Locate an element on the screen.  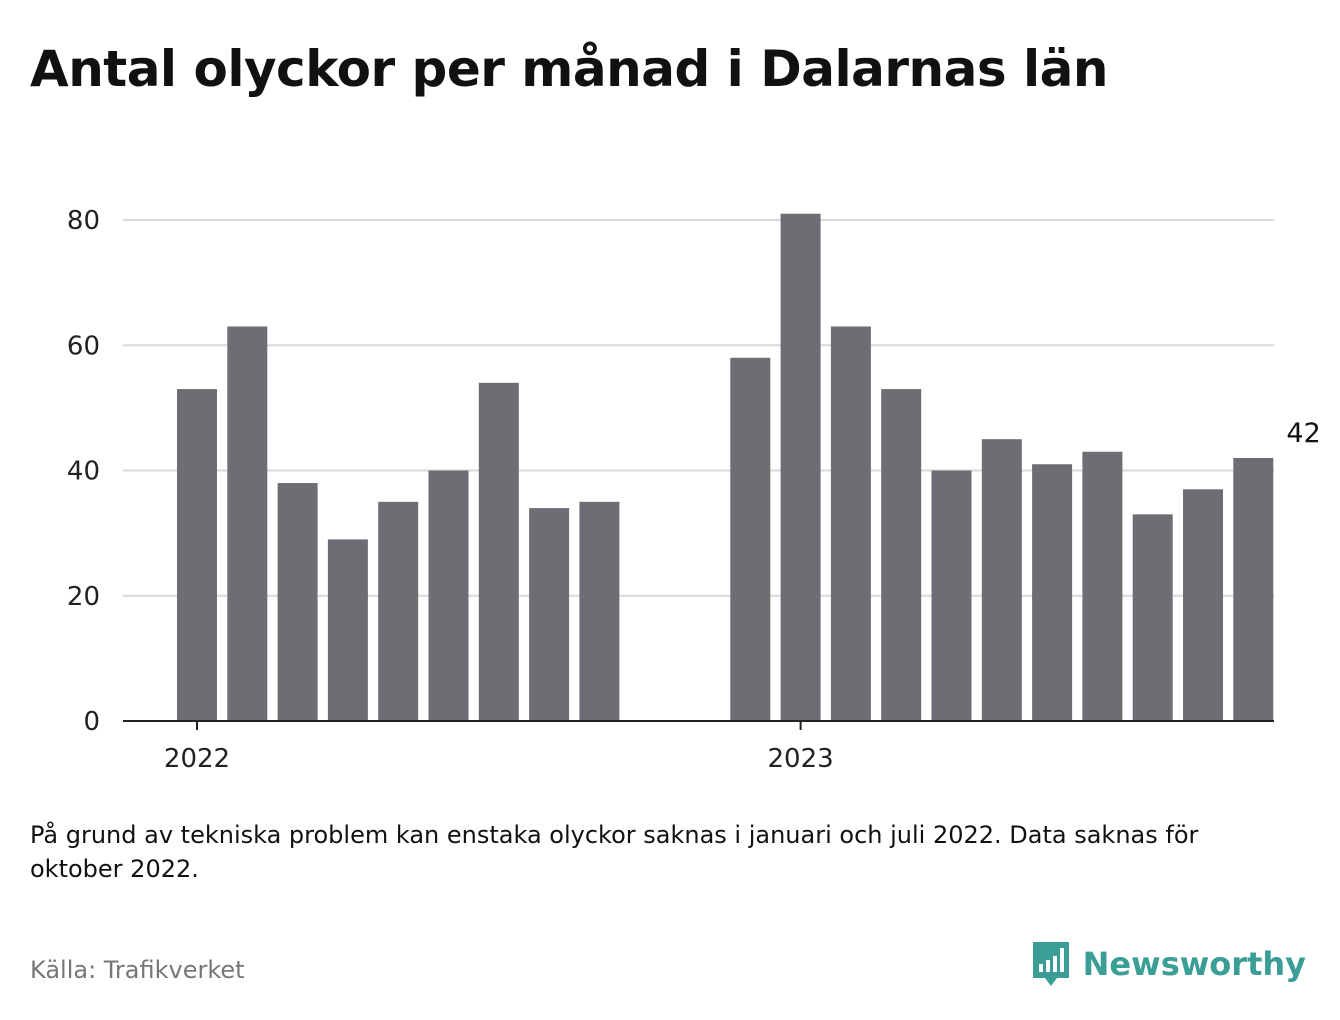
newsworthy-logo: Newsworthy is located at coordinates (1168, 964).